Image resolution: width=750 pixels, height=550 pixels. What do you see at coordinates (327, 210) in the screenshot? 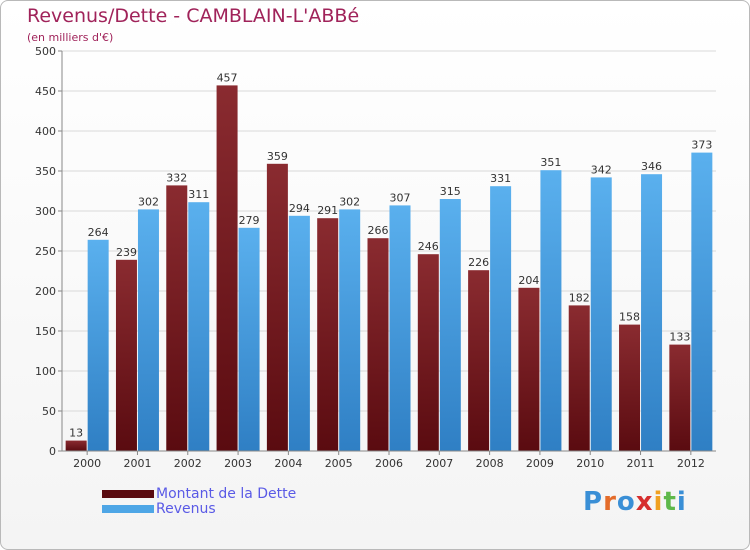
I see `data-label: 291` at bounding box center [327, 210].